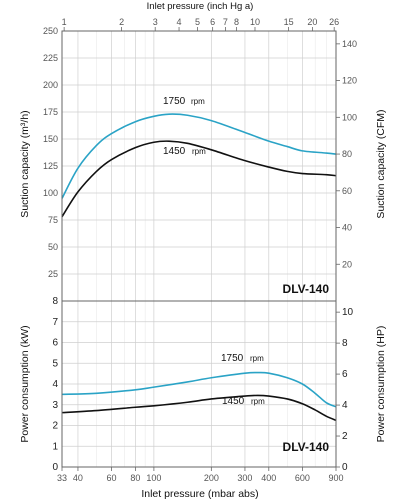  I want to click on power-left-tick-label: 4, so click(55, 384).